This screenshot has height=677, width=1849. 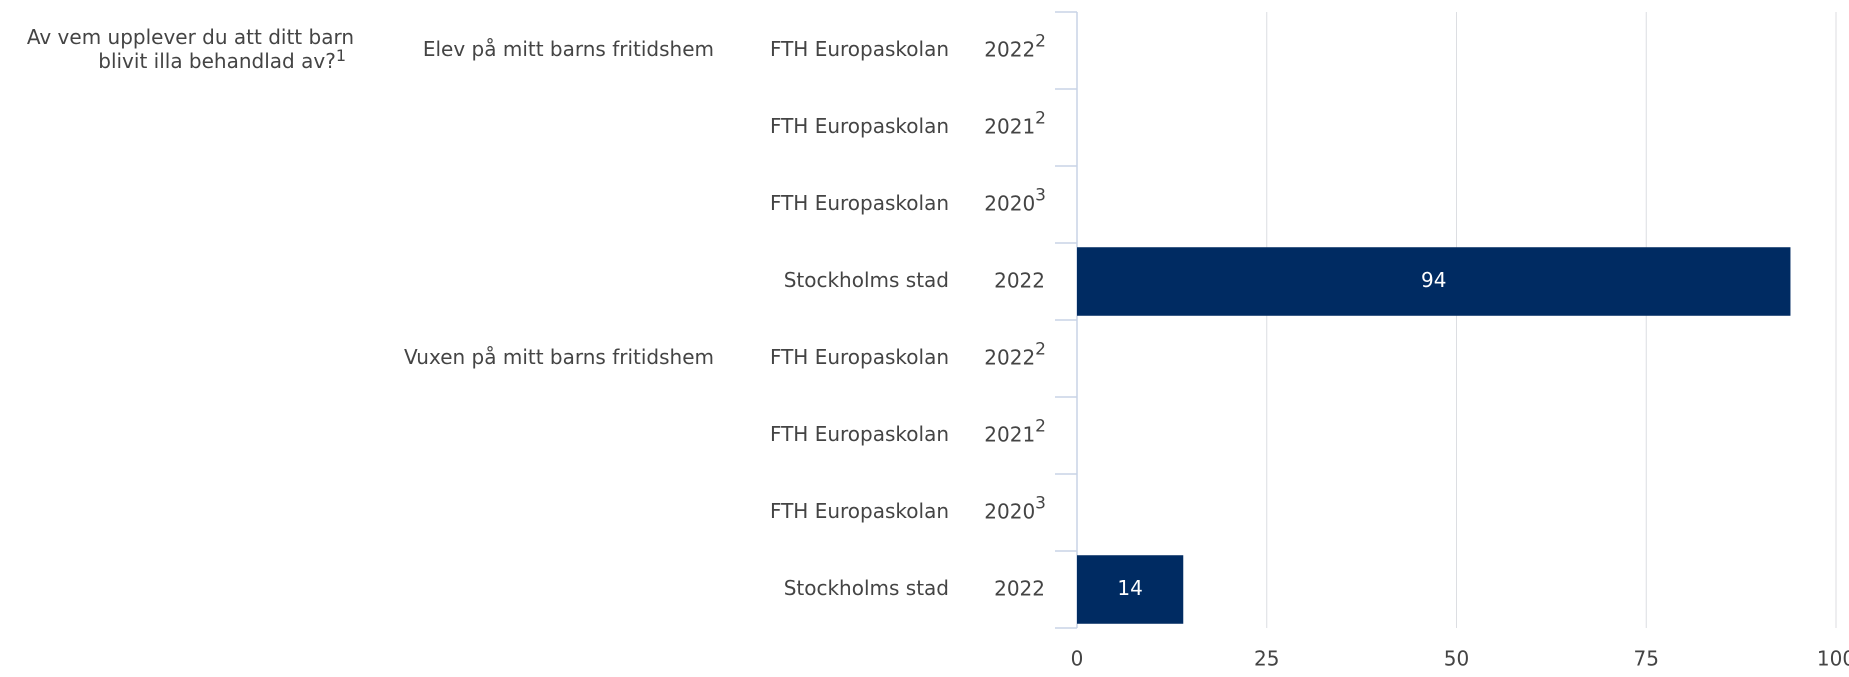 I want to click on x-tick-label: 75, so click(x=1646, y=659).